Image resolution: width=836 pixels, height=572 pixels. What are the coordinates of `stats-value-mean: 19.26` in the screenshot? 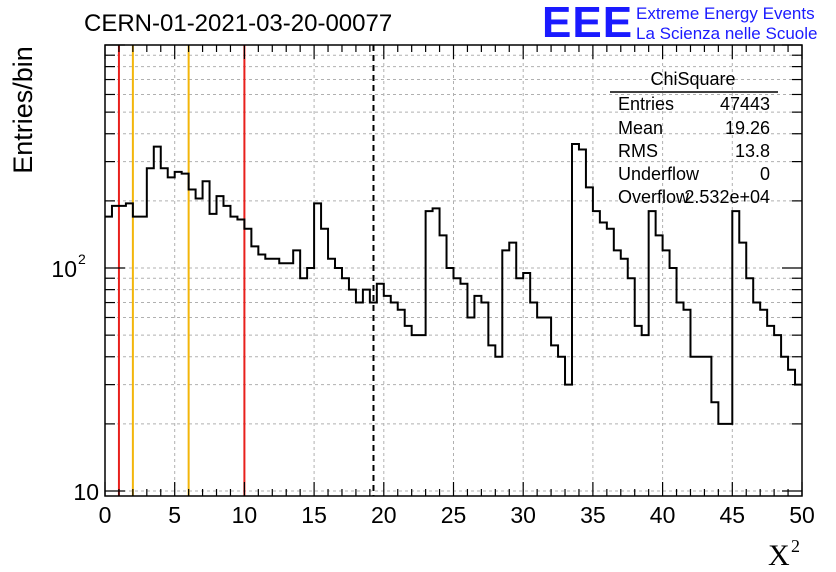 It's located at (747, 128).